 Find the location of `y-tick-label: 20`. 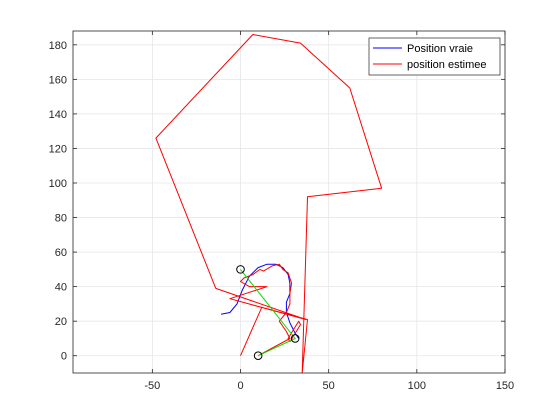

y-tick-label: 20 is located at coordinates (61, 322).